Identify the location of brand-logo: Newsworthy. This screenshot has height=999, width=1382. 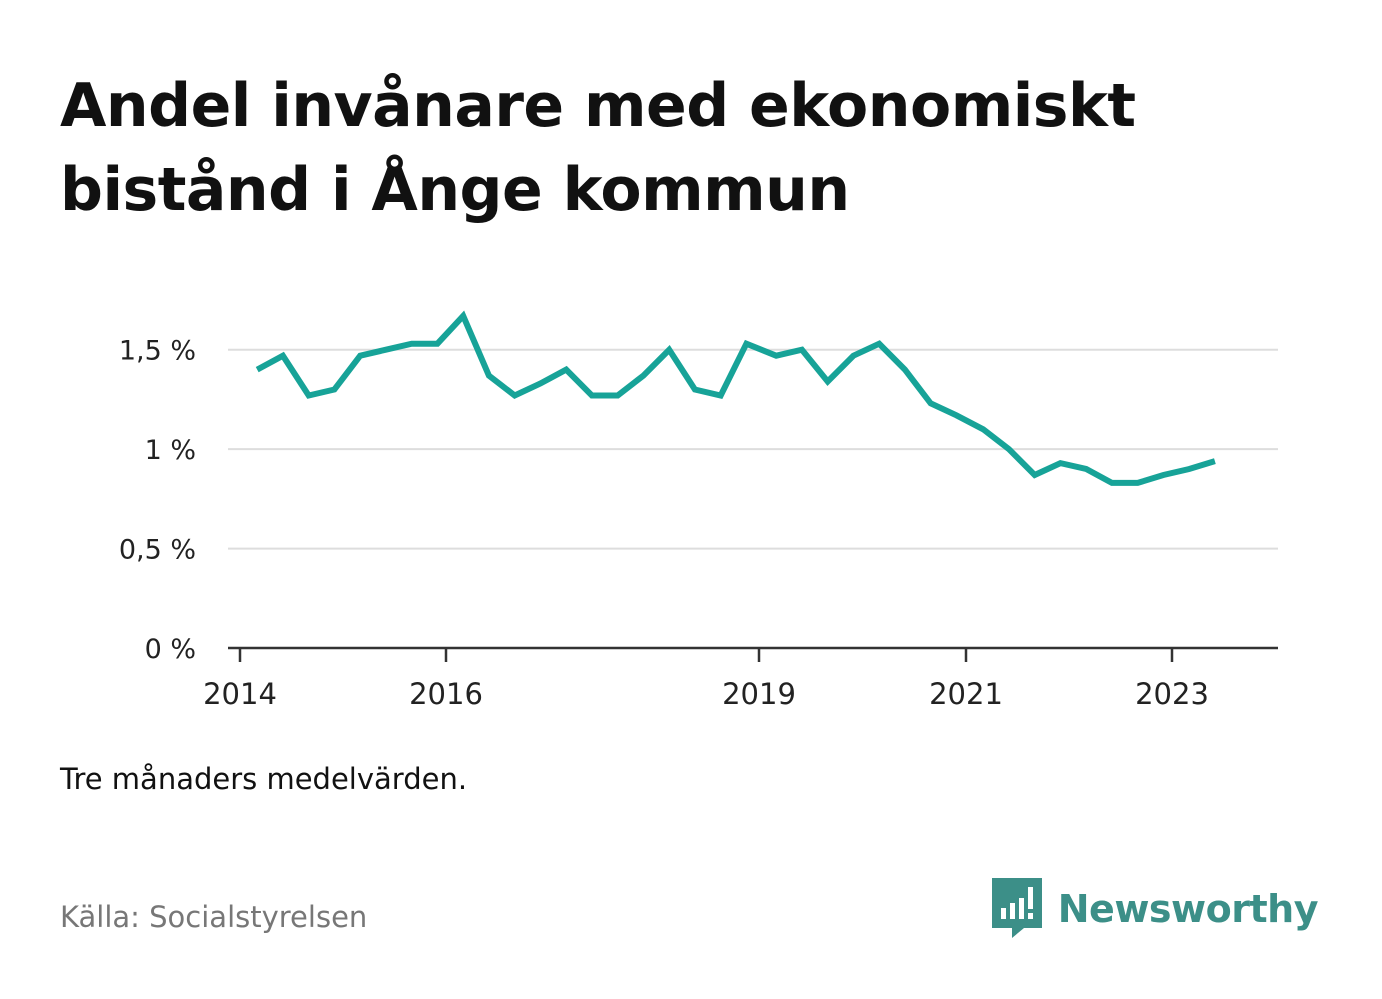
(1155, 909).